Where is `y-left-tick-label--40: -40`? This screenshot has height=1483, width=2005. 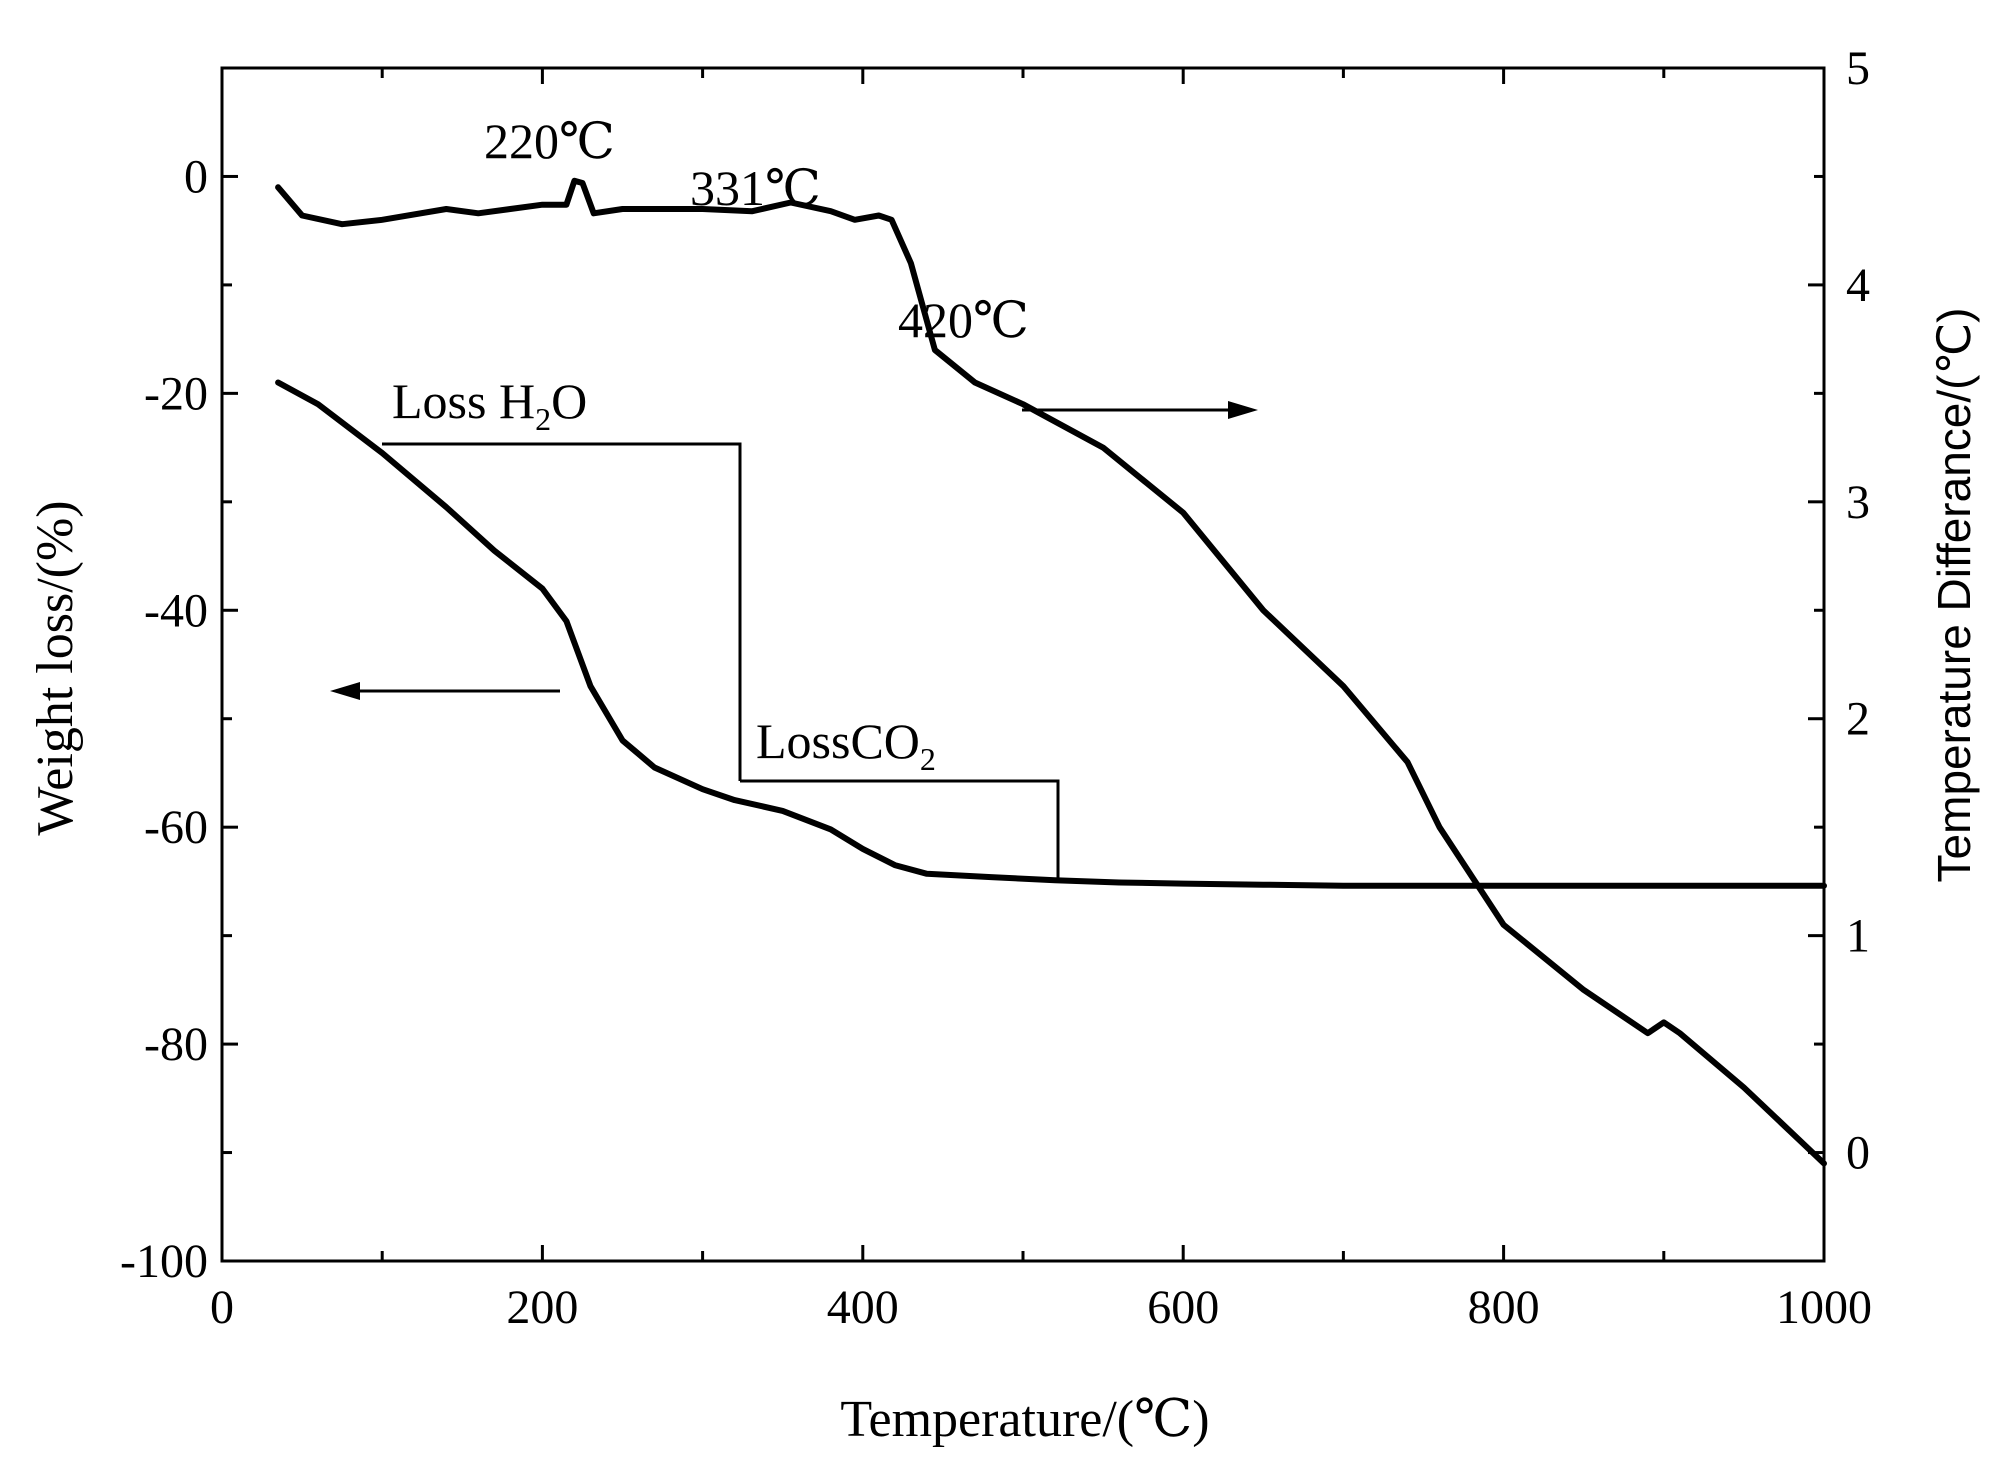
y-left-tick-label--40: -40 is located at coordinates (176, 610).